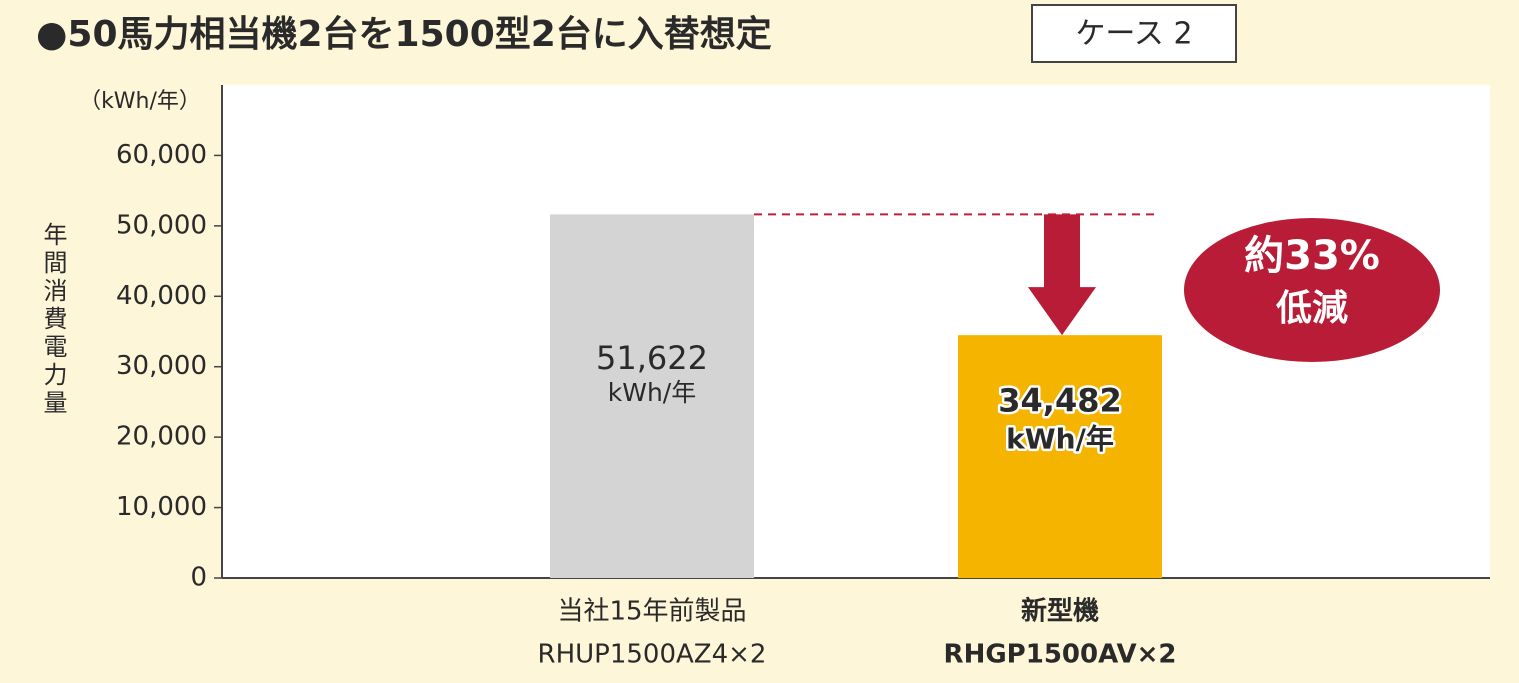  I want to click on y-tick-label: 20,000, so click(161, 437).